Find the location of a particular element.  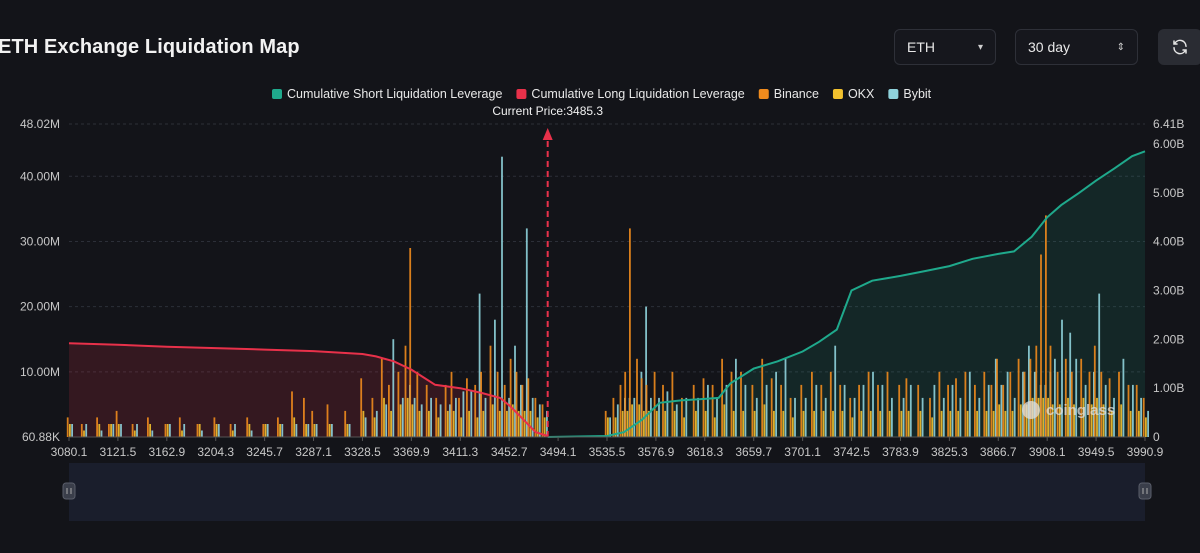

refresh-icon is located at coordinates (1180, 47).